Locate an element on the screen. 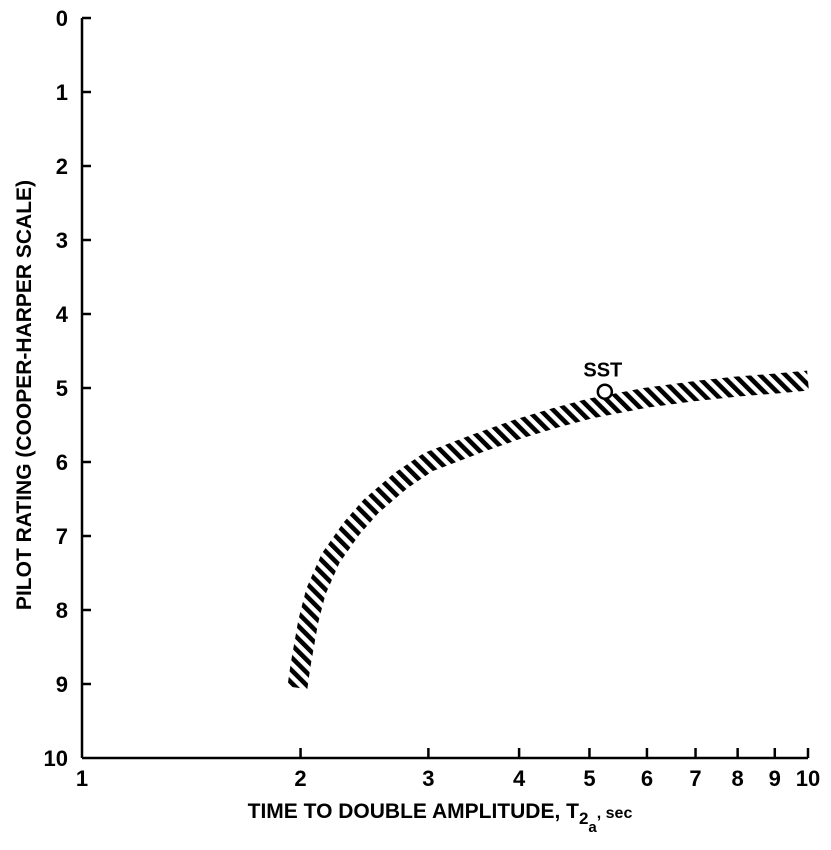 This screenshot has width=831, height=850. x-tick-label: 10 is located at coordinates (808, 778).